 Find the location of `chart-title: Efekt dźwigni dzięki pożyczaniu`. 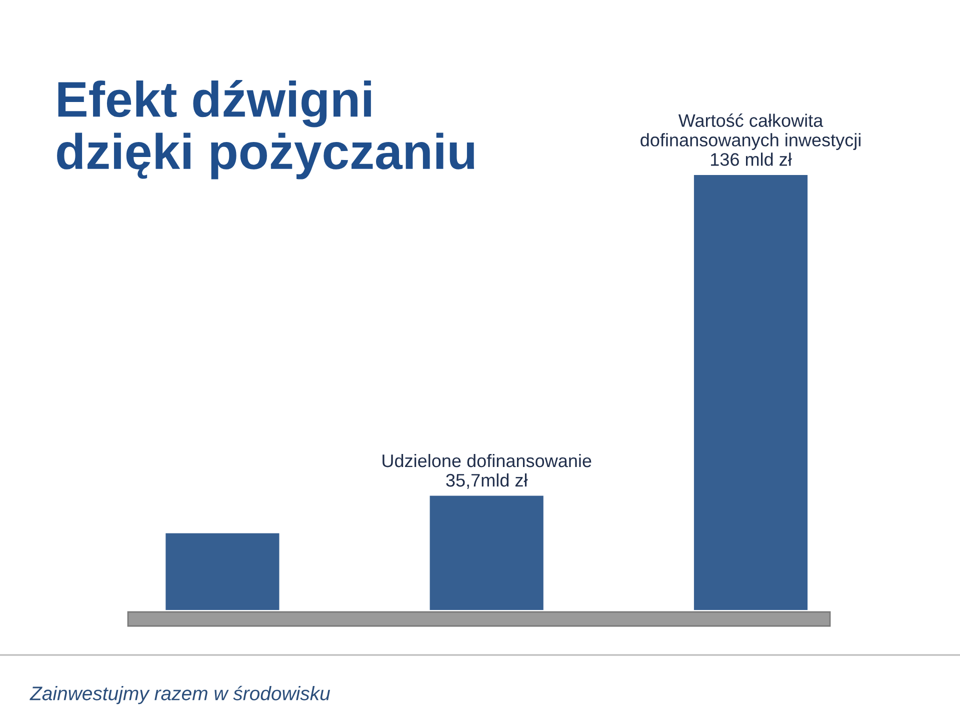

chart-title: Efekt dźwigni dzięki pożyczaniu is located at coordinates (265, 130).